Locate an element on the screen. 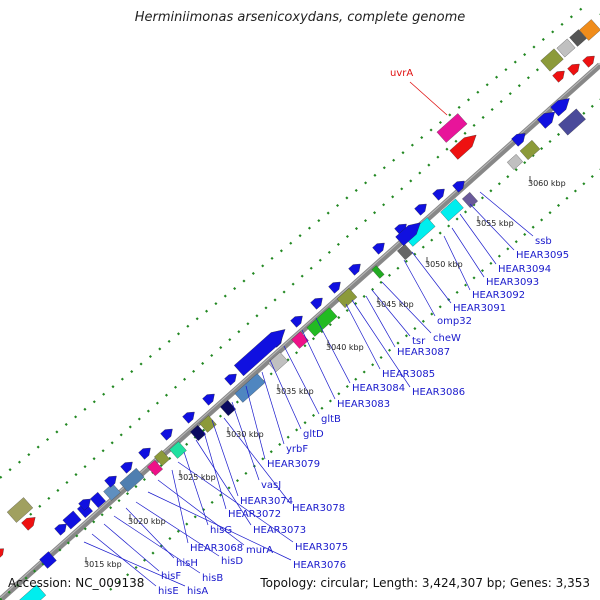  gene-label-16: yrbF is located at coordinates (297, 449).